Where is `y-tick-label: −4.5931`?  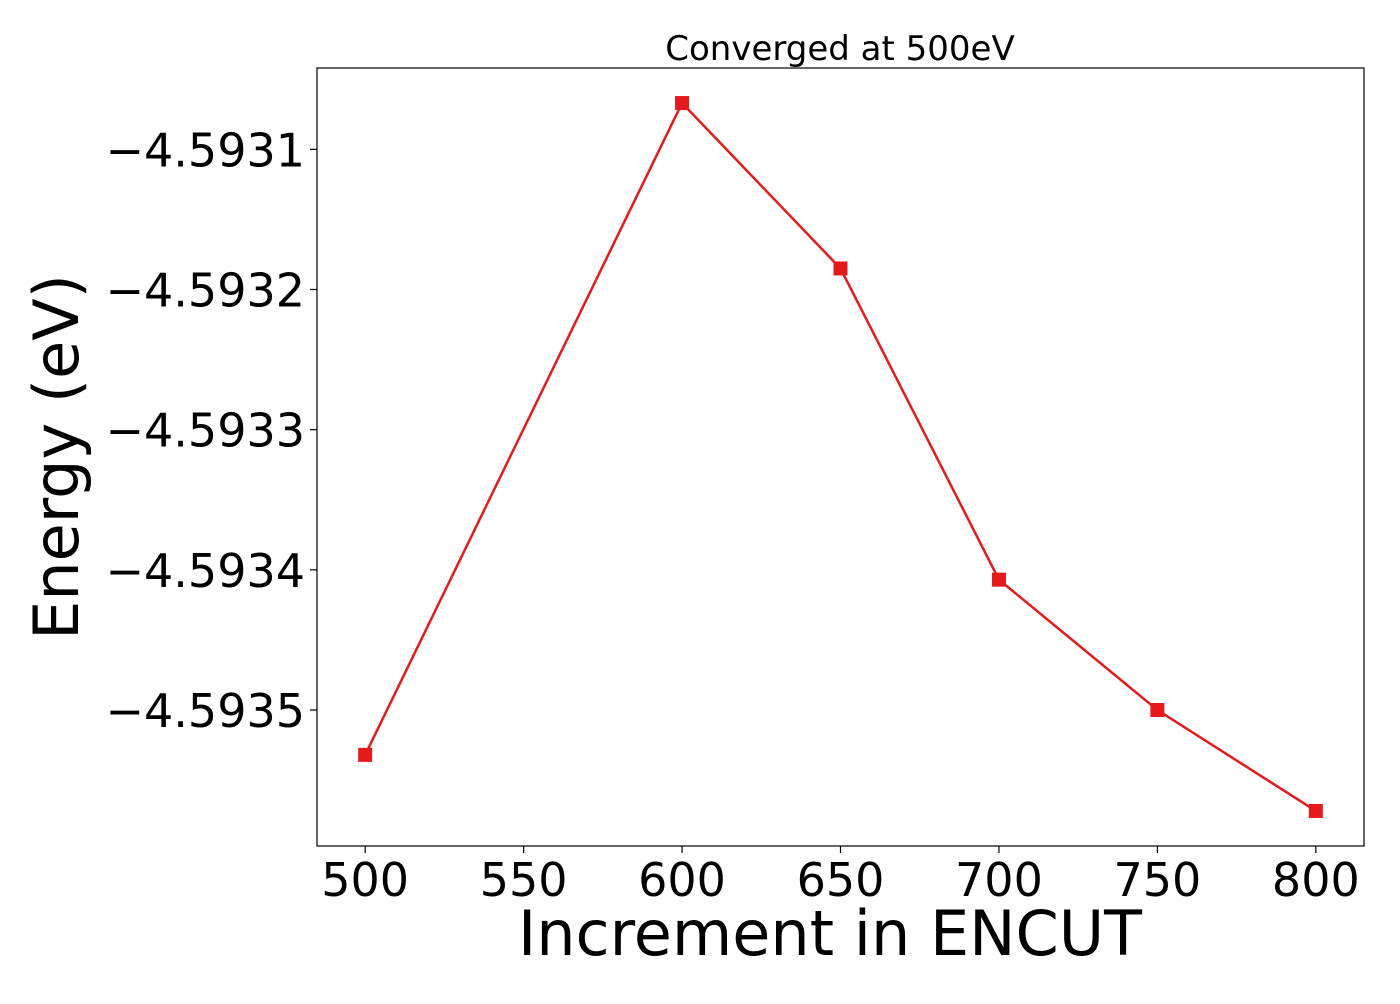 y-tick-label: −4.5931 is located at coordinates (206, 150).